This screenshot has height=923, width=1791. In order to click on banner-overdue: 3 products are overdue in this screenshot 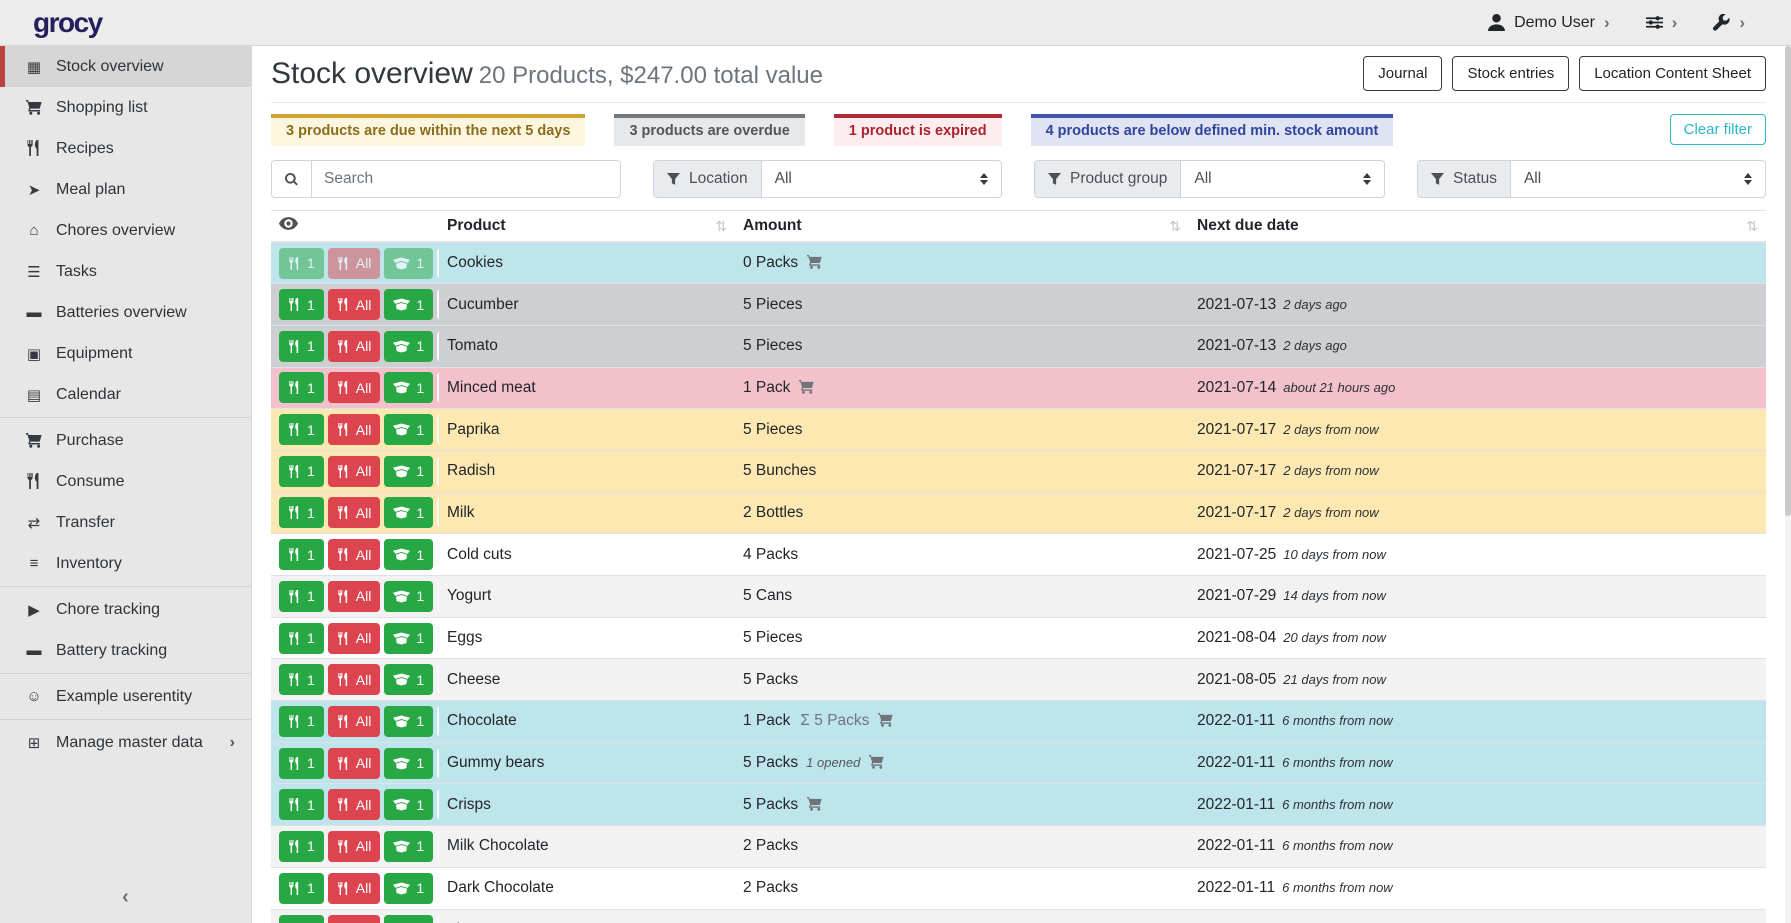, I will do `click(709, 130)`.